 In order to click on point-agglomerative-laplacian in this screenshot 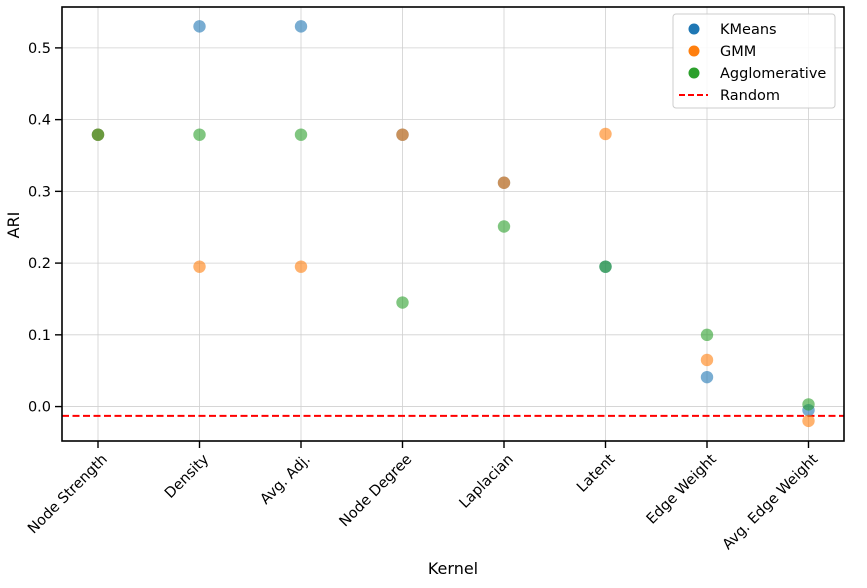, I will do `click(504, 226)`.